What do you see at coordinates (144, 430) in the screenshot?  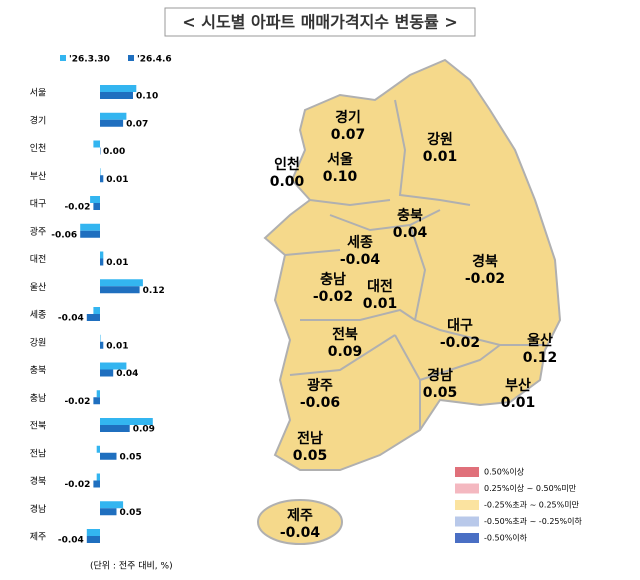 I see `value-label: 0.09` at bounding box center [144, 430].